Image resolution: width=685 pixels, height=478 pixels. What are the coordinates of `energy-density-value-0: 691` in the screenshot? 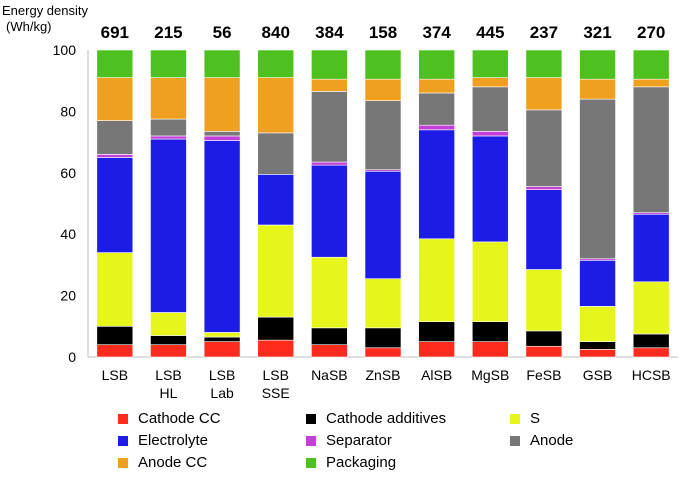 It's located at (115, 32).